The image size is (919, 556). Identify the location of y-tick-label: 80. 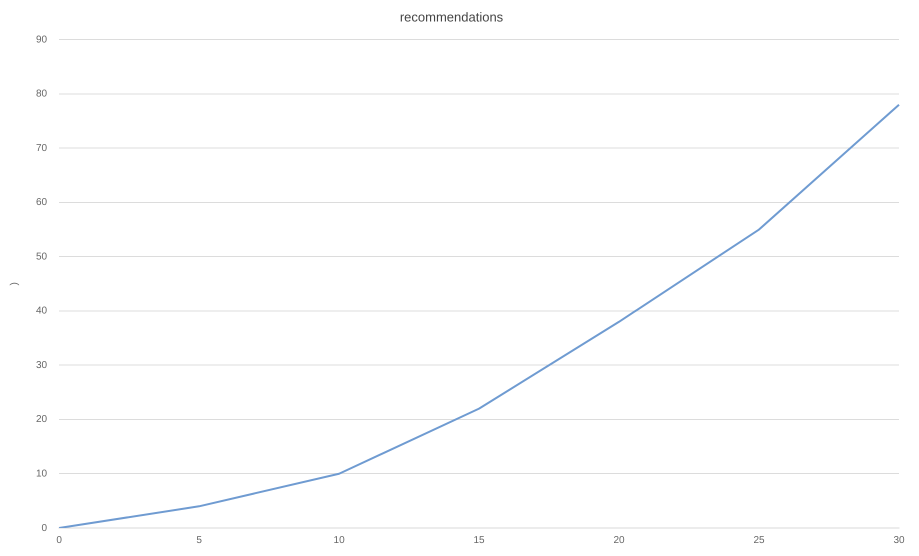
(42, 94).